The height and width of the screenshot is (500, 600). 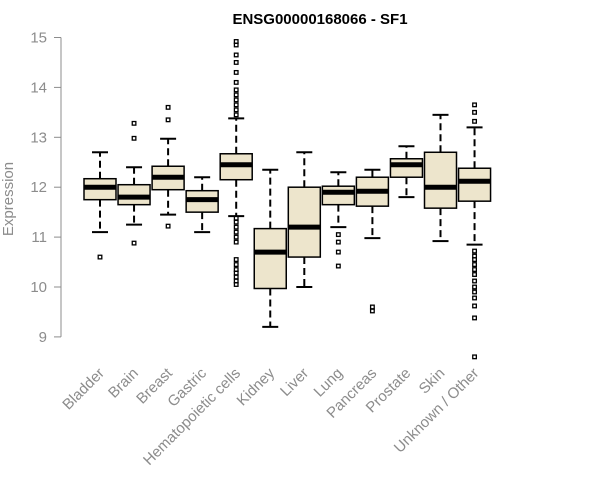 What do you see at coordinates (294, 382) in the screenshot?
I see `x-tick-label: Liver` at bounding box center [294, 382].